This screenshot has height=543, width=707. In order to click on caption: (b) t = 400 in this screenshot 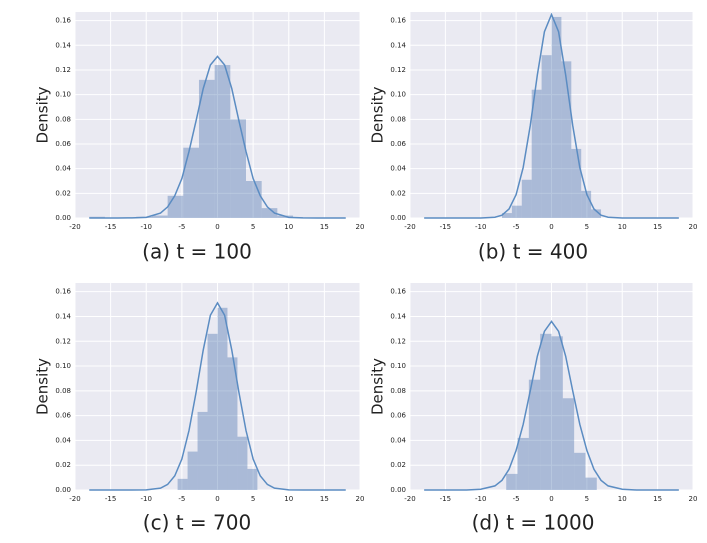, I will do `click(533, 252)`.